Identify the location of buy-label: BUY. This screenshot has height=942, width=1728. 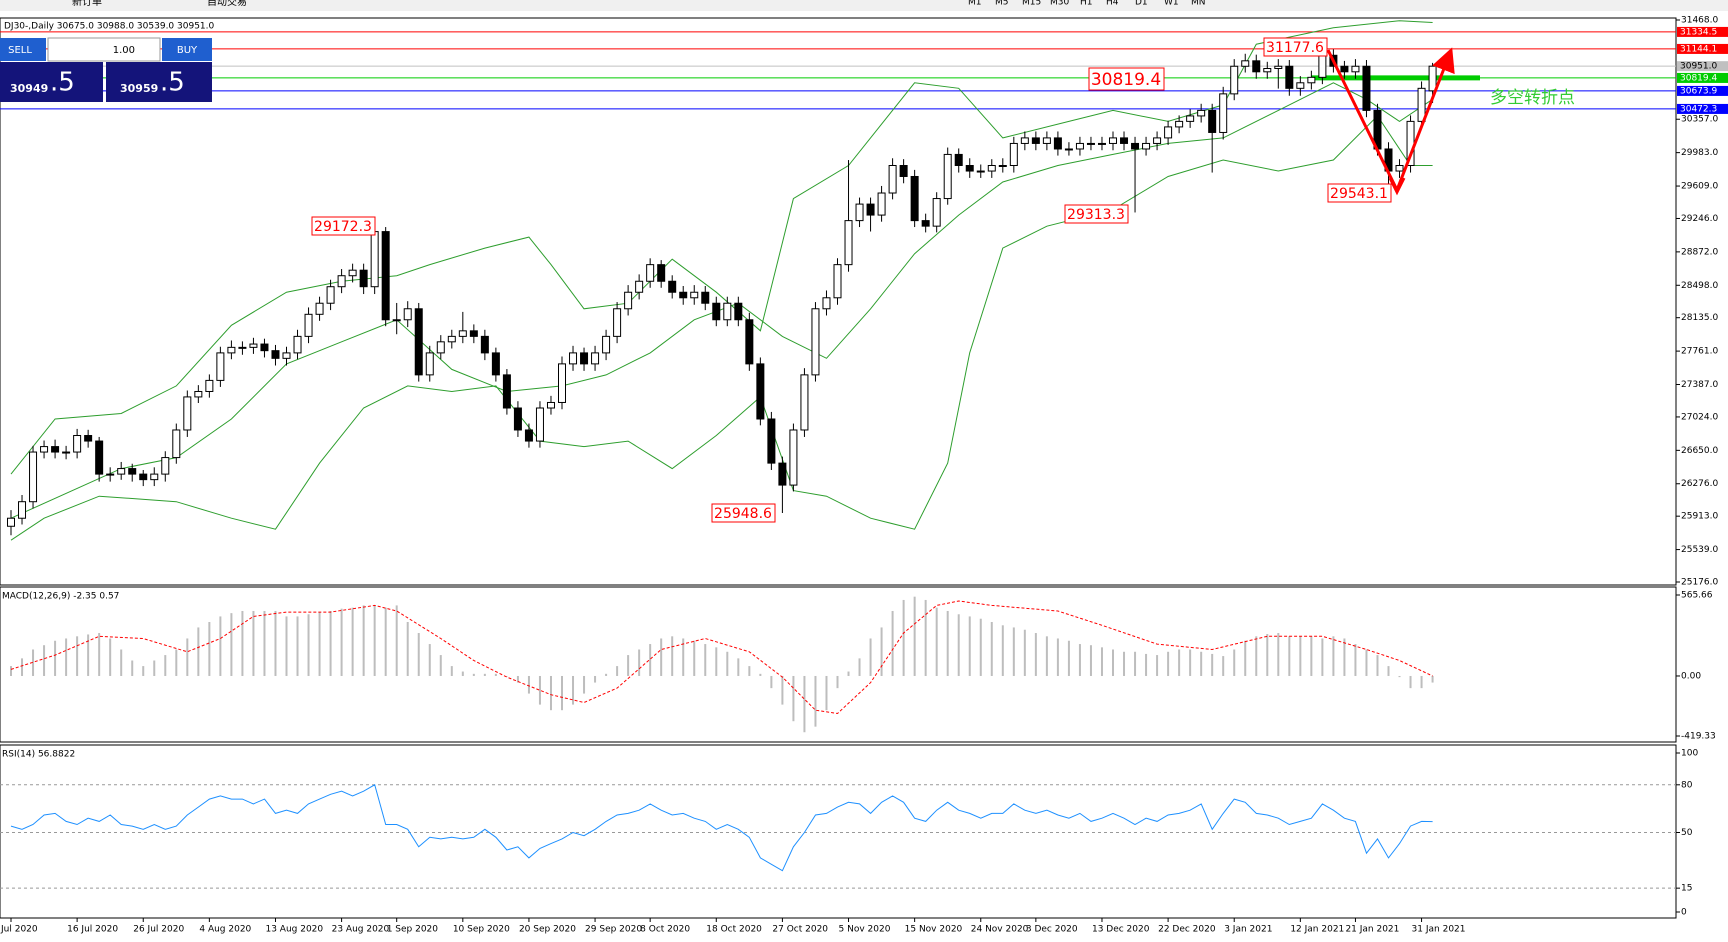
(187, 50).